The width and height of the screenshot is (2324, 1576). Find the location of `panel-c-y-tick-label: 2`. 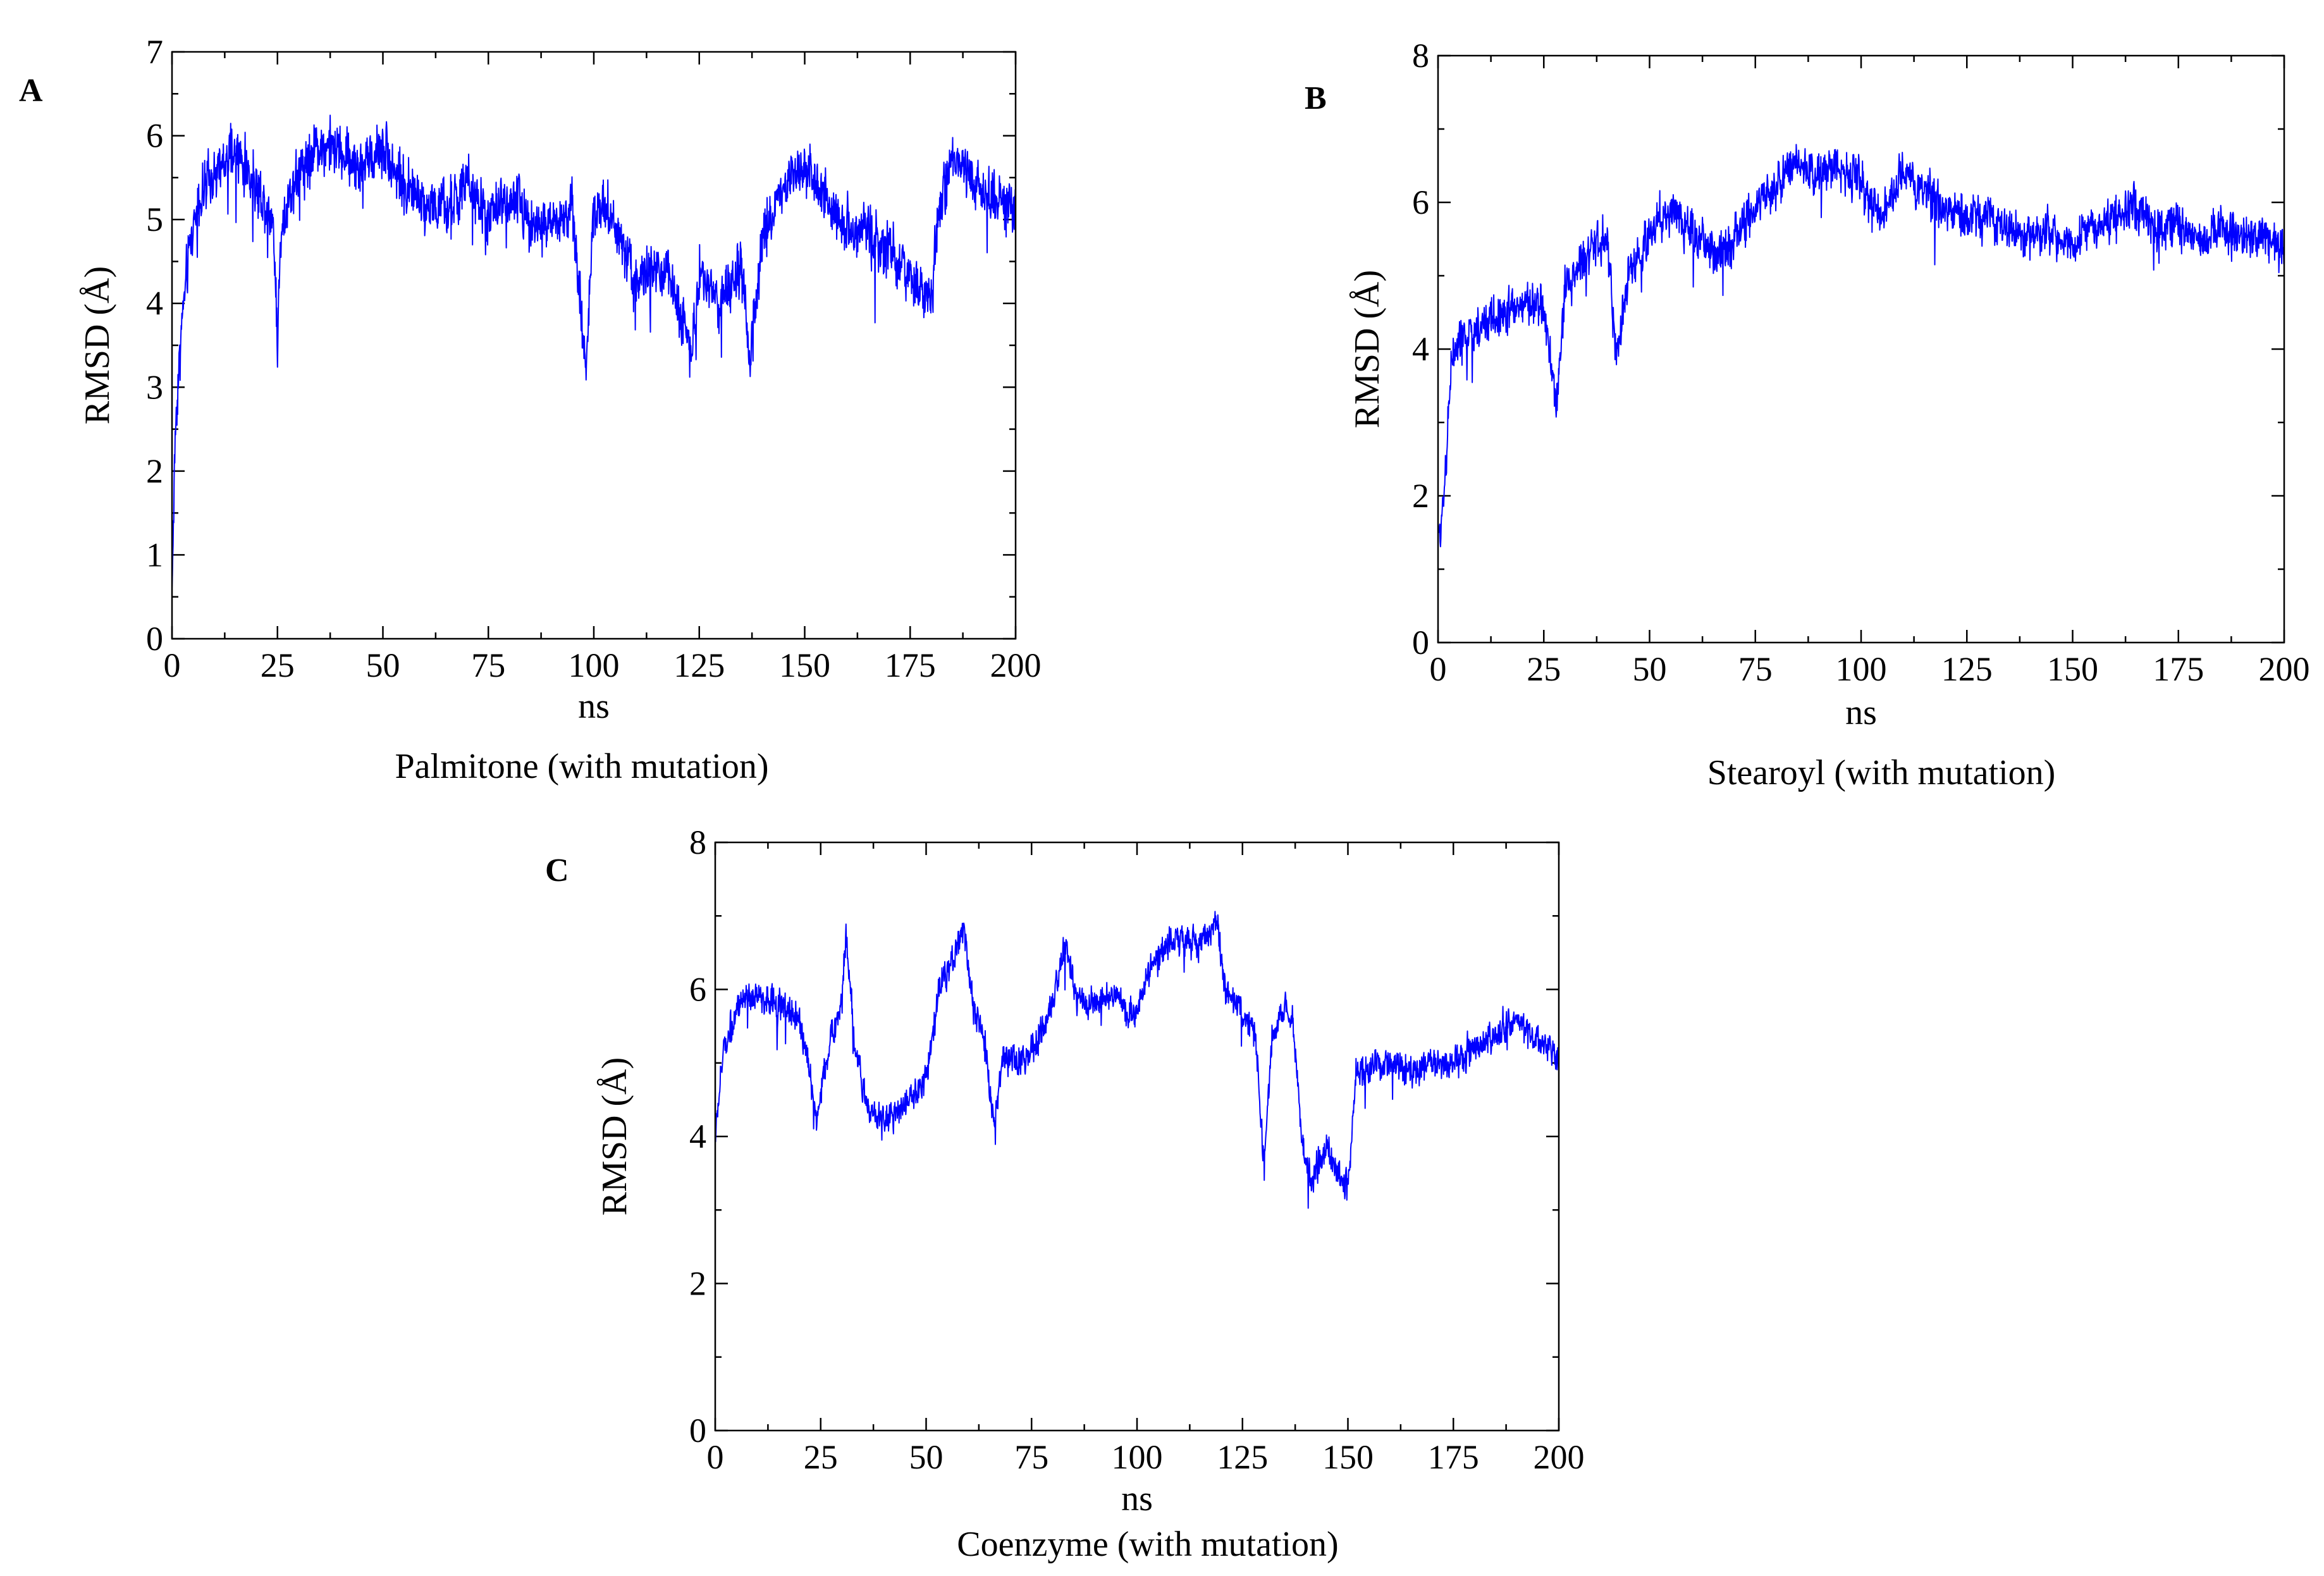

panel-c-y-tick-label: 2 is located at coordinates (697, 1284).